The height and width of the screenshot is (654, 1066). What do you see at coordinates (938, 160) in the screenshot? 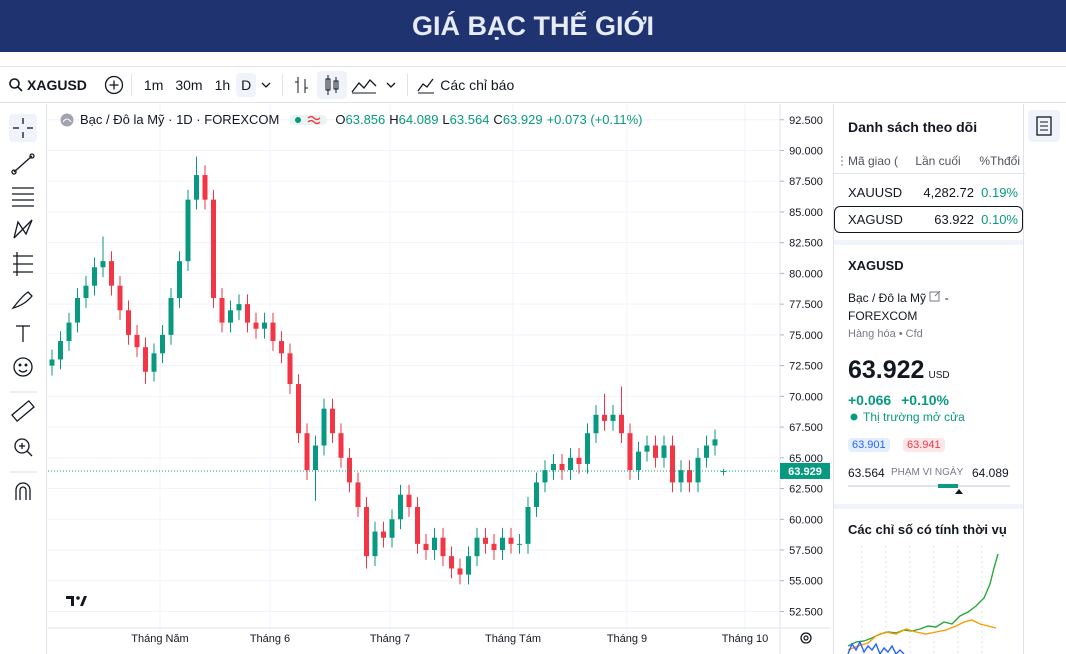
I see `column-header: Lần cuối` at bounding box center [938, 160].